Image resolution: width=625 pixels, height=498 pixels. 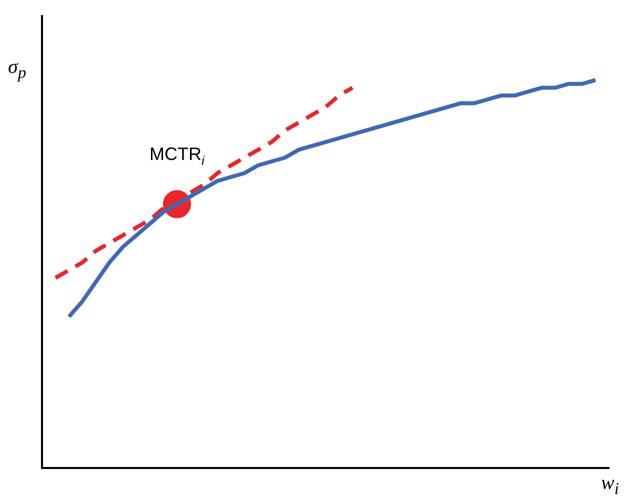 What do you see at coordinates (17, 69) in the screenshot?
I see `y-axis-title: σ$_{p}$` at bounding box center [17, 69].